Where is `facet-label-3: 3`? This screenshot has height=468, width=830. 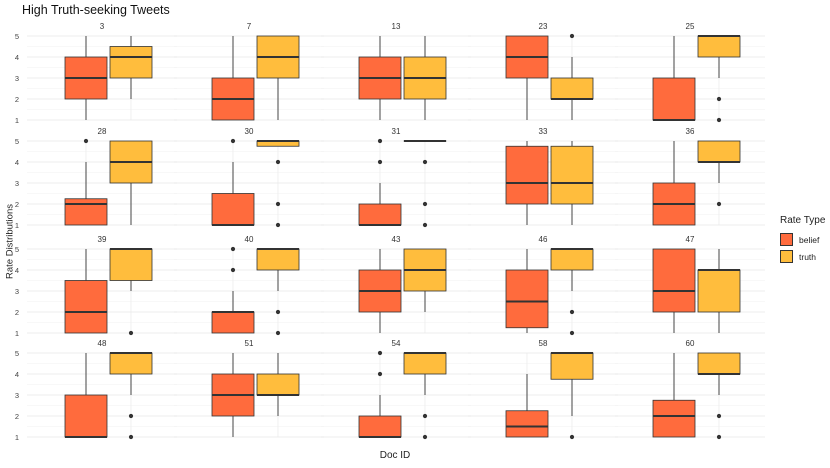 facet-label-3: 3 is located at coordinates (102, 26).